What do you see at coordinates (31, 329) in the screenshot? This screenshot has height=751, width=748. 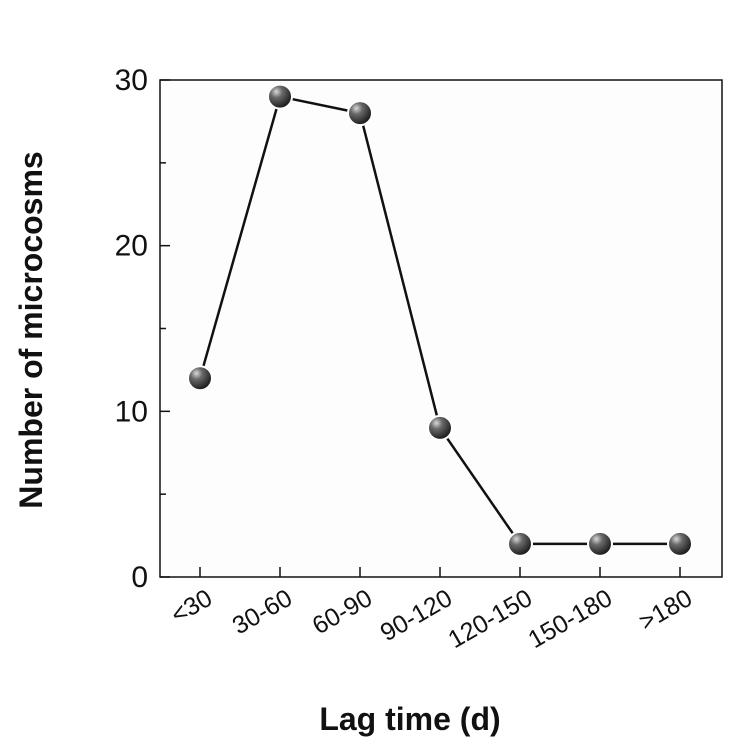 I see `y-axis-title: Number of microcosms` at bounding box center [31, 329].